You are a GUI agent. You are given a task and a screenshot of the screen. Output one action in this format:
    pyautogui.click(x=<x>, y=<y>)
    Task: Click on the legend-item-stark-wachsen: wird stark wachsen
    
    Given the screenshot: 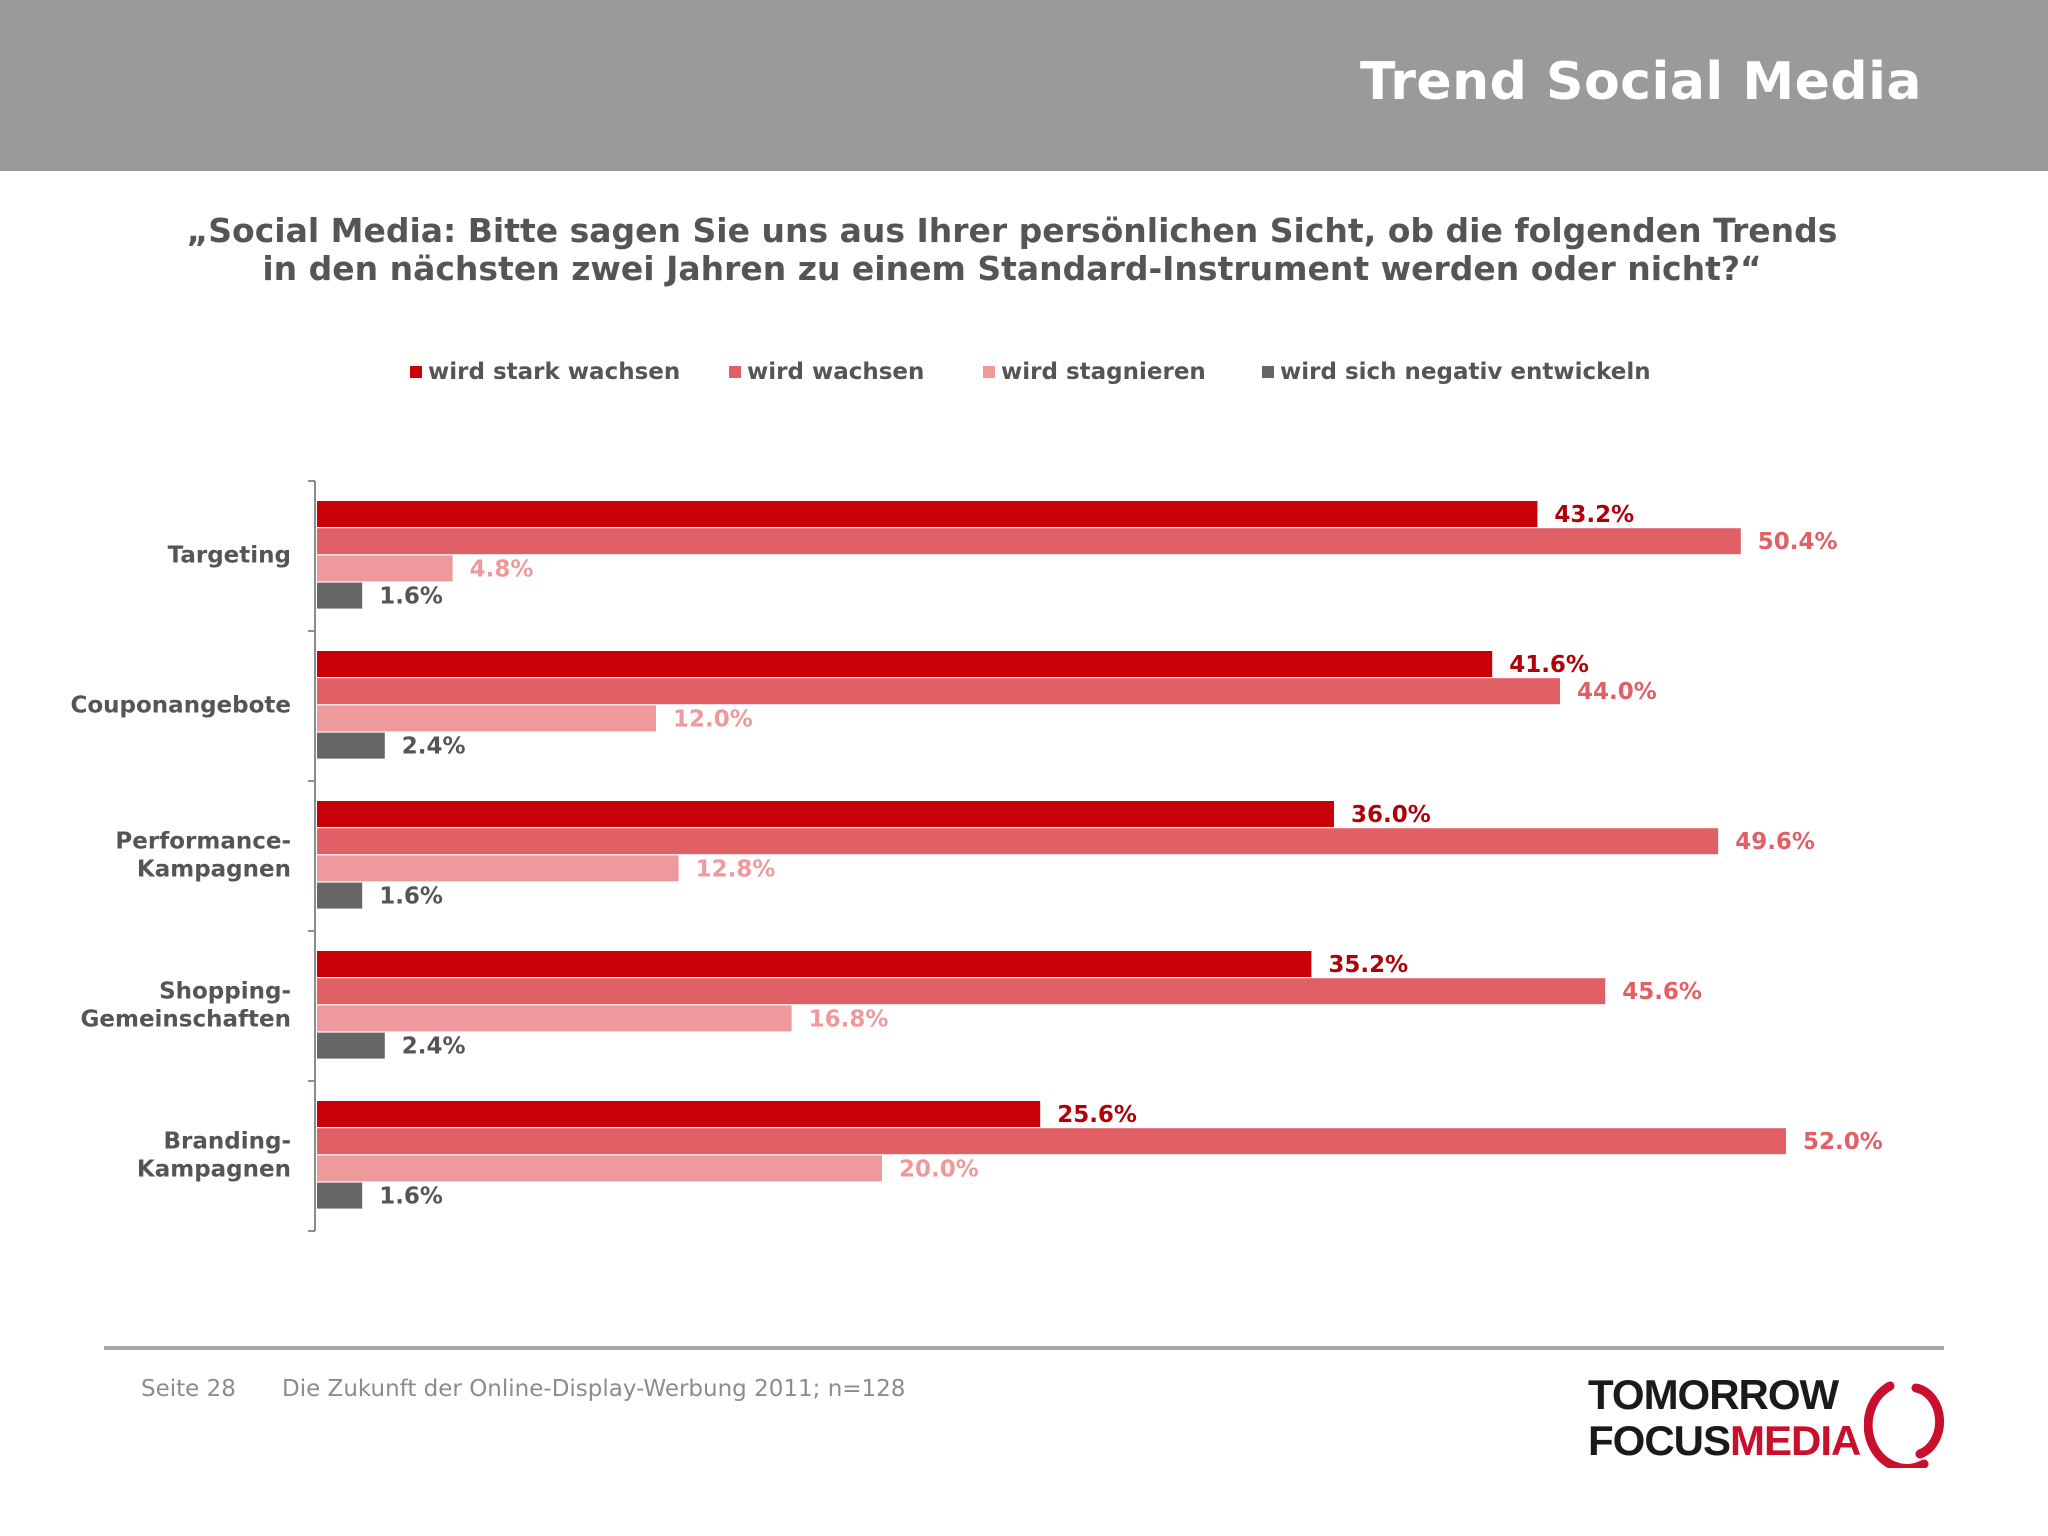 What is the action you would take?
    pyautogui.click(x=545, y=372)
    